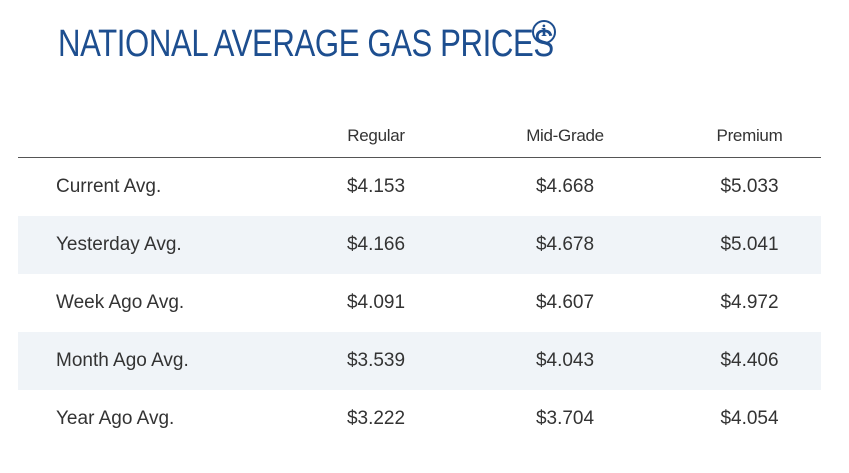  Describe the element at coordinates (419, 135) in the screenshot. I see `table-header: Regular Mid-Grade Premium` at that location.